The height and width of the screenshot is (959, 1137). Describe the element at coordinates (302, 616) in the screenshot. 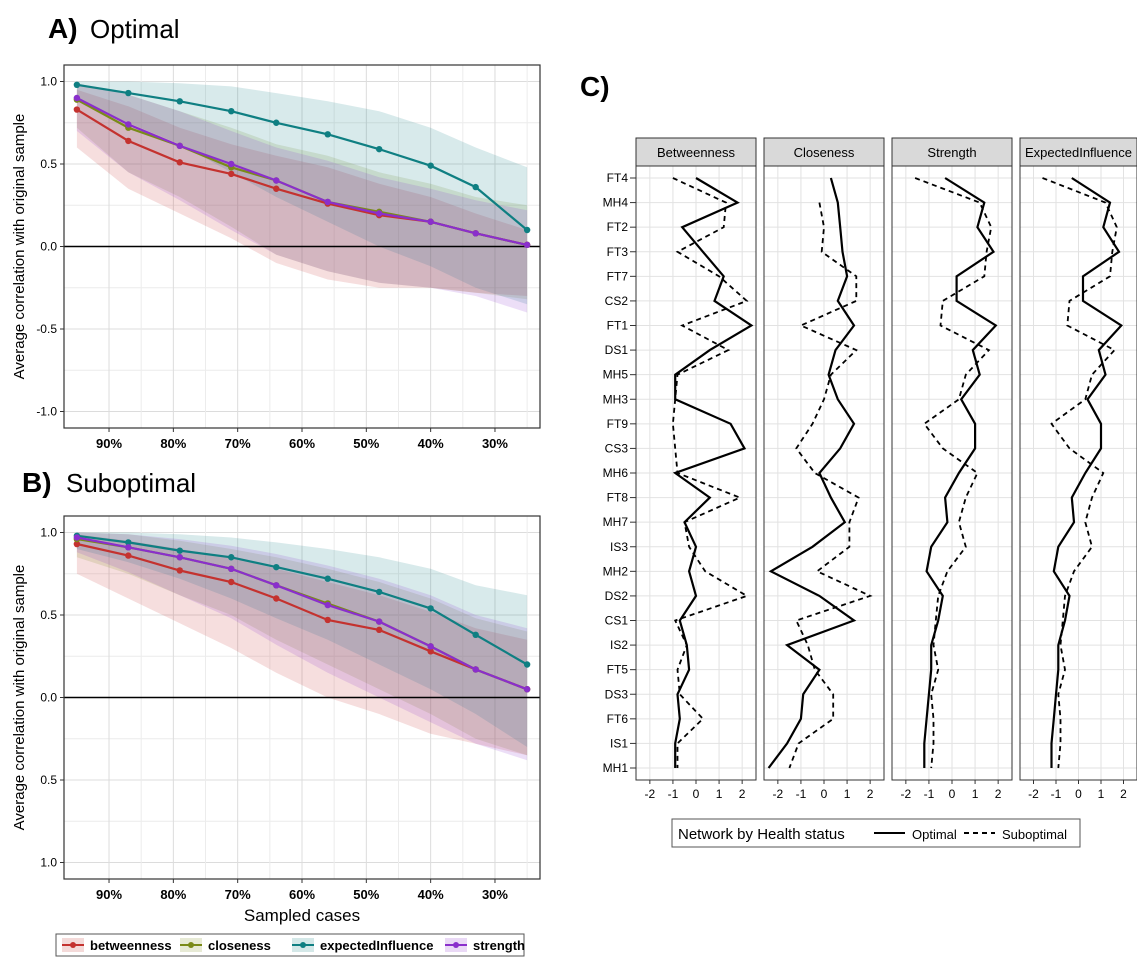

I see `chart-b-line-betweenness` at that location.